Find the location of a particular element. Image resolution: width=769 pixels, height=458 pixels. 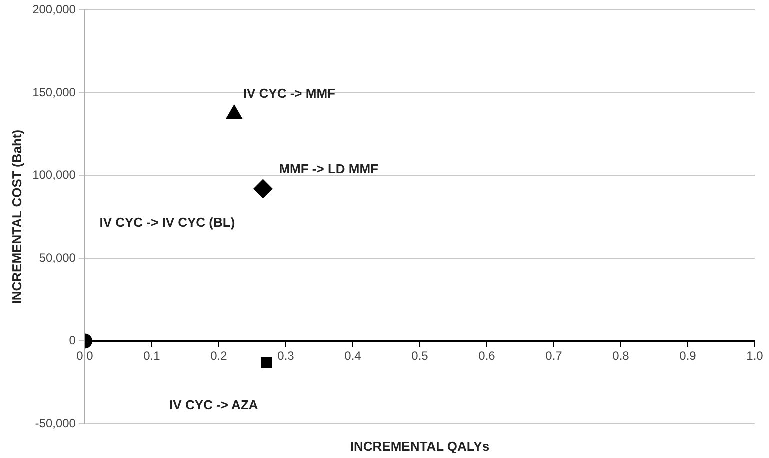

x-tick-label: 0.6 is located at coordinates (487, 355).